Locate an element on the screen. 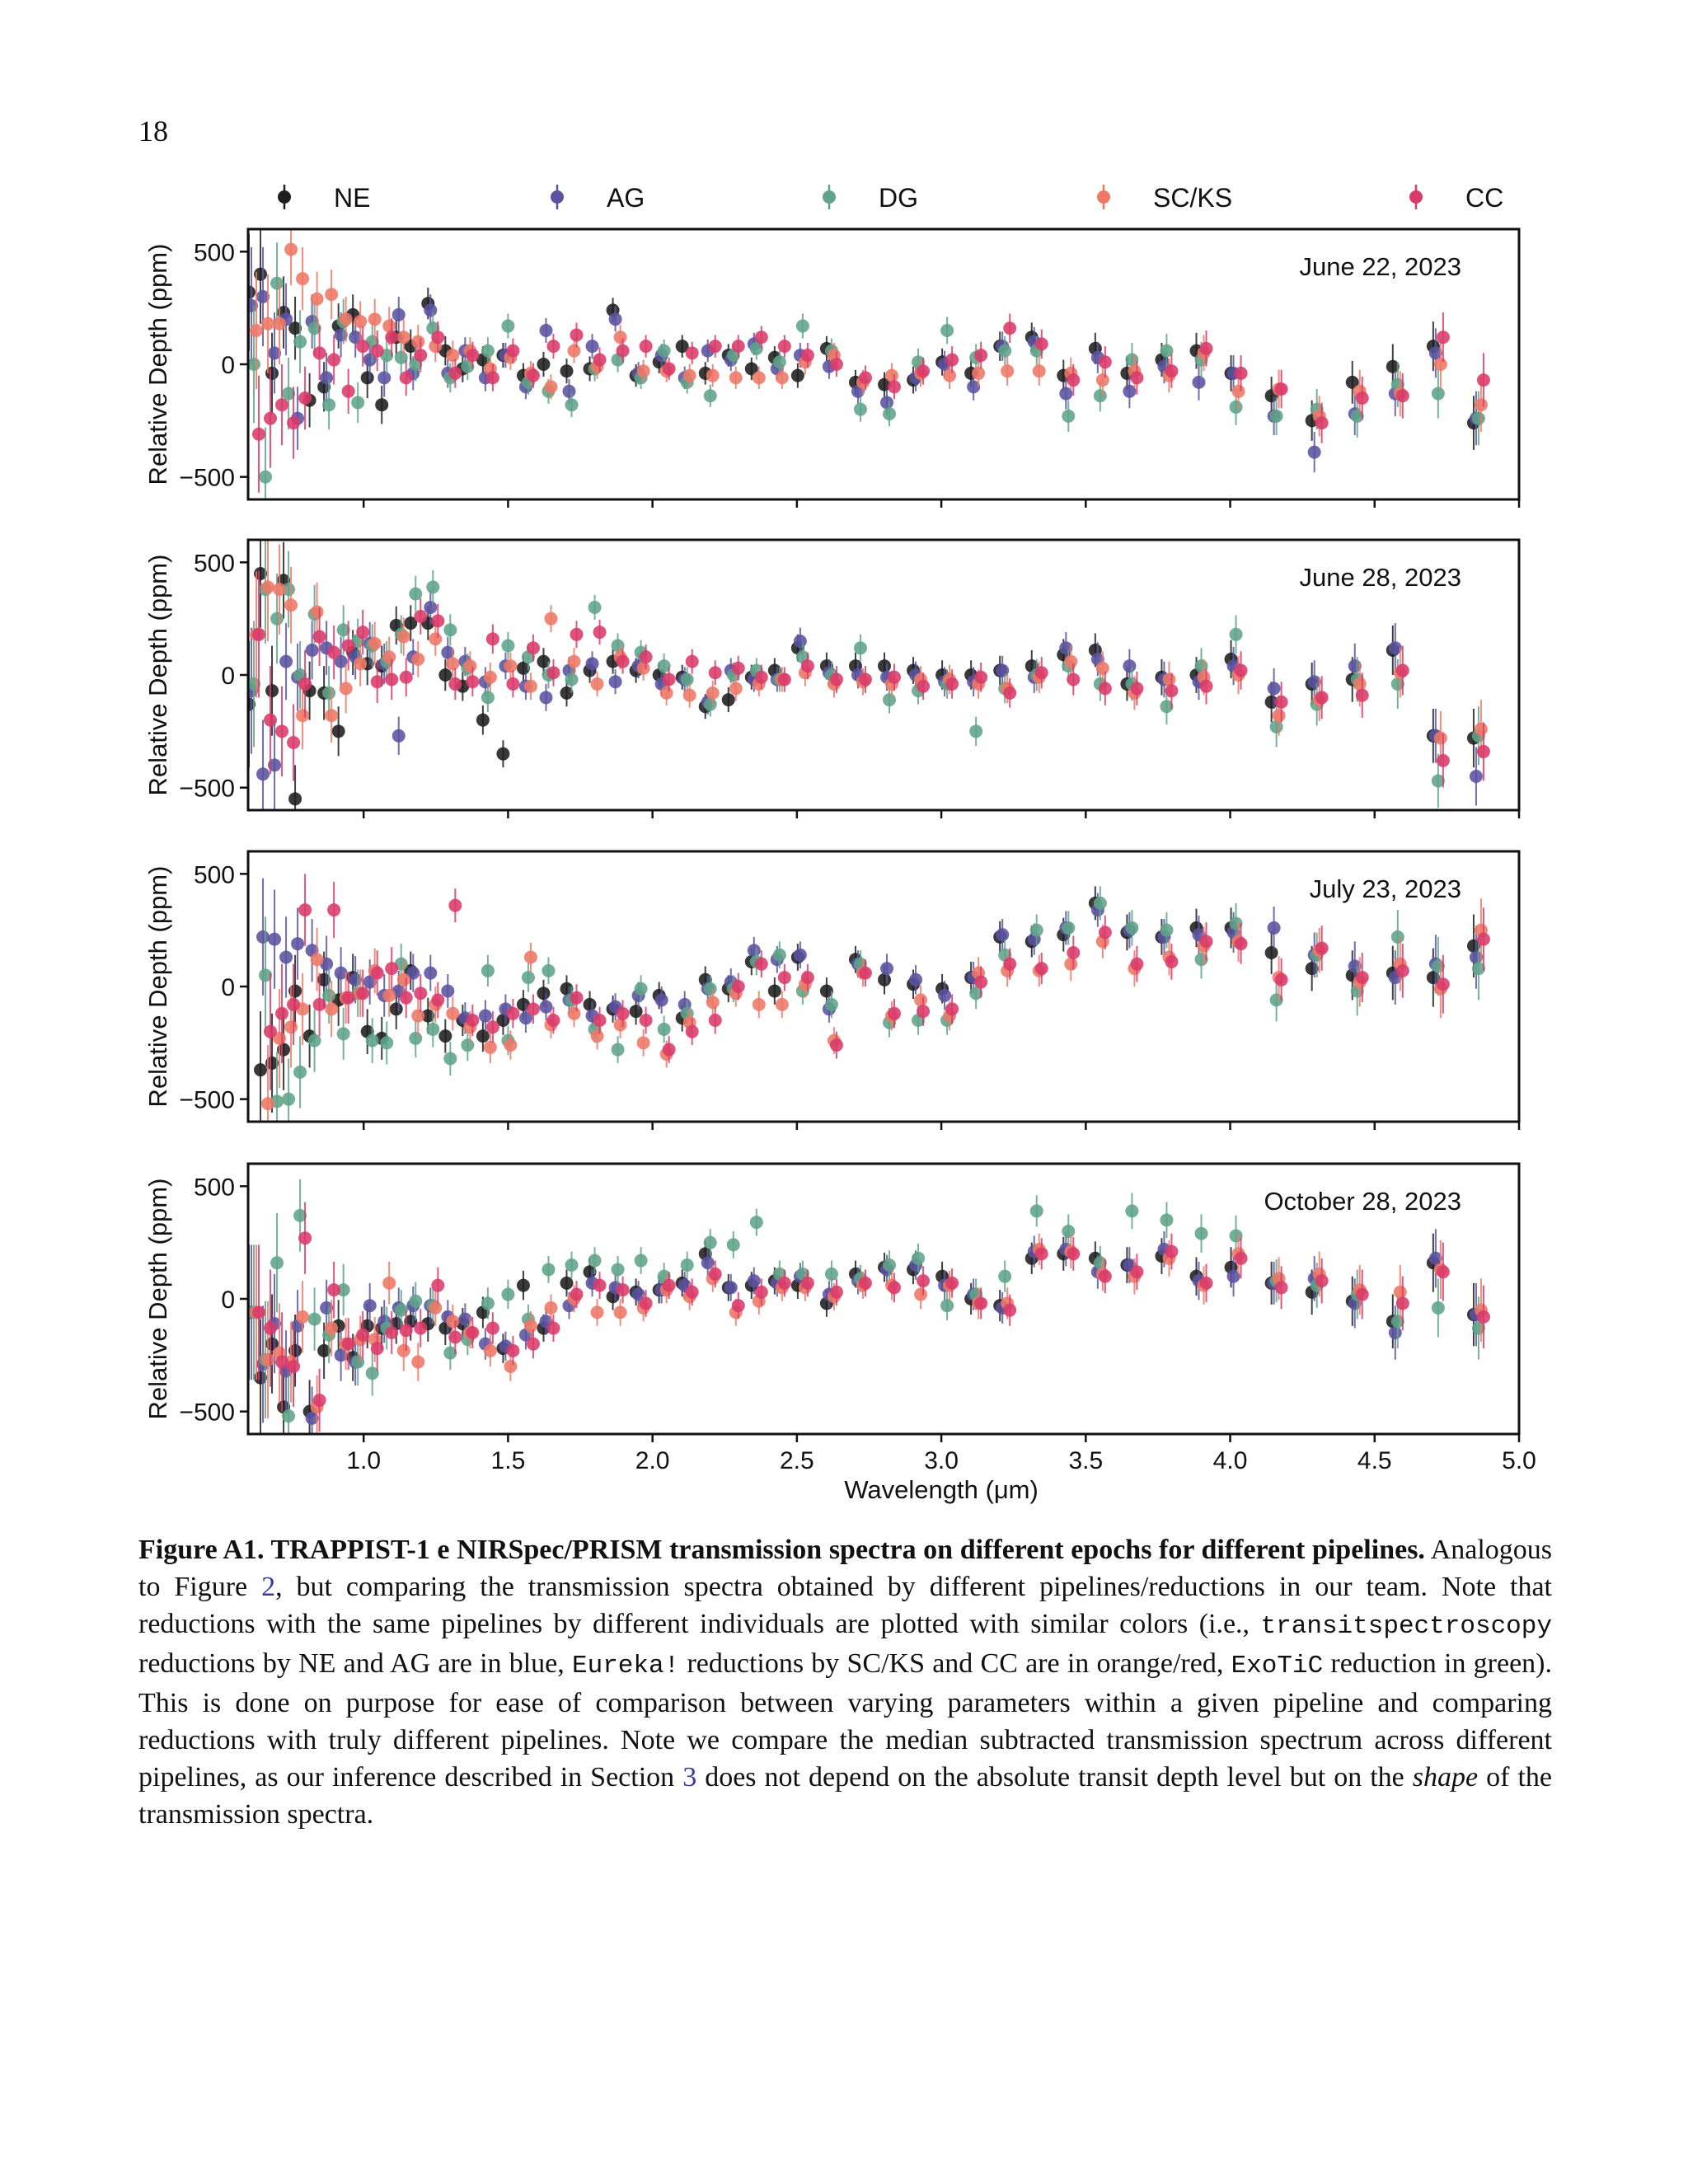  y-tick-label: 500 is located at coordinates (215, 252).